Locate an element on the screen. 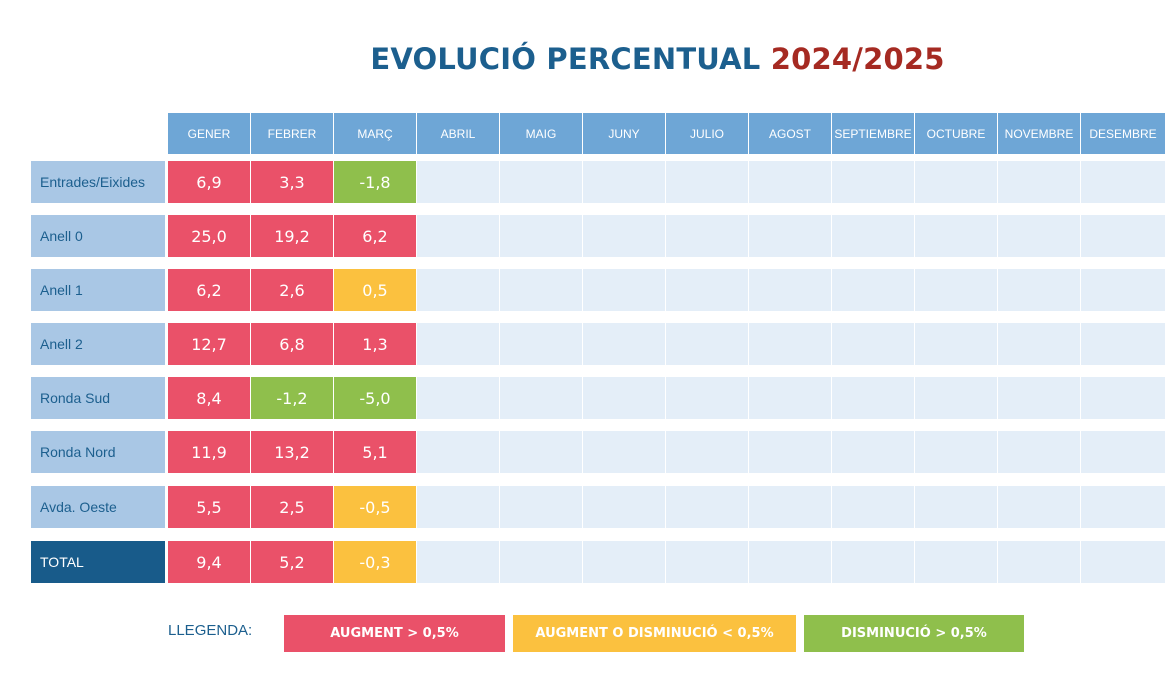  column-header: SEPTIEMBRE is located at coordinates (873, 133).